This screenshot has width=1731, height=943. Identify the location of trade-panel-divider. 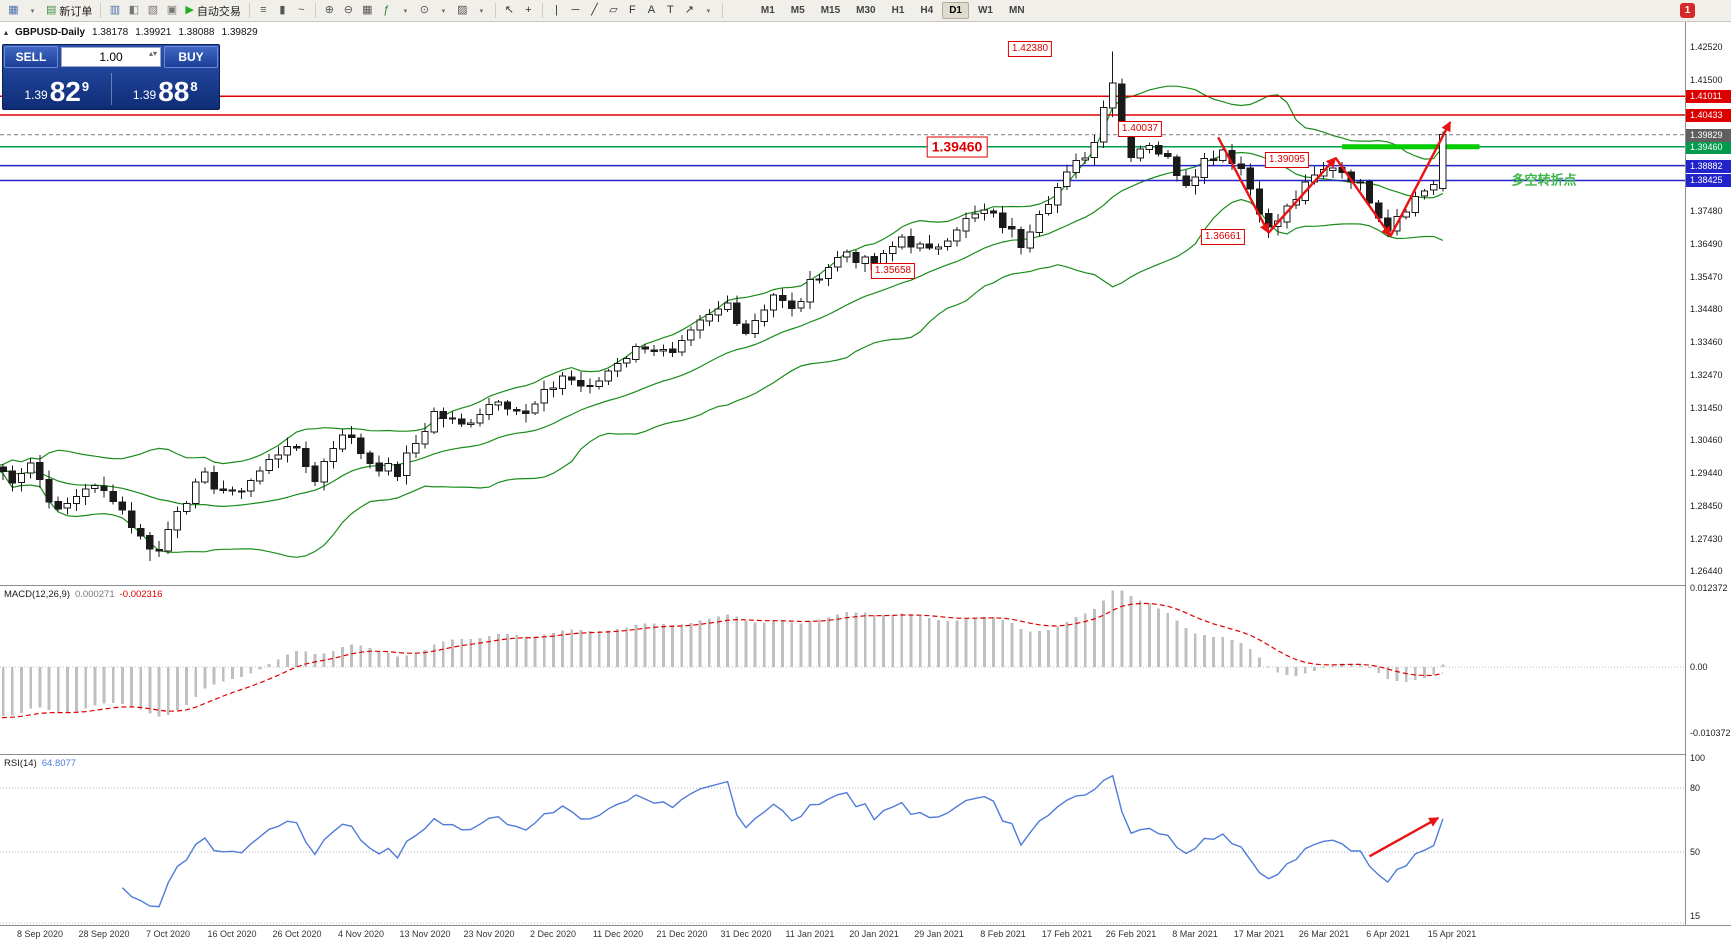
(111, 89).